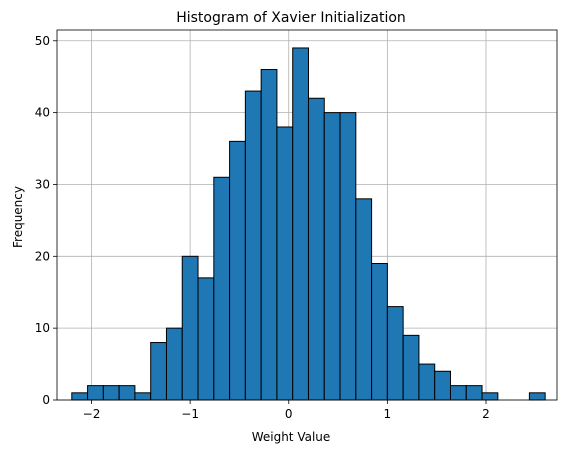 The height and width of the screenshot is (453, 563). What do you see at coordinates (18, 217) in the screenshot?
I see `y-axis-label: Frequency` at bounding box center [18, 217].